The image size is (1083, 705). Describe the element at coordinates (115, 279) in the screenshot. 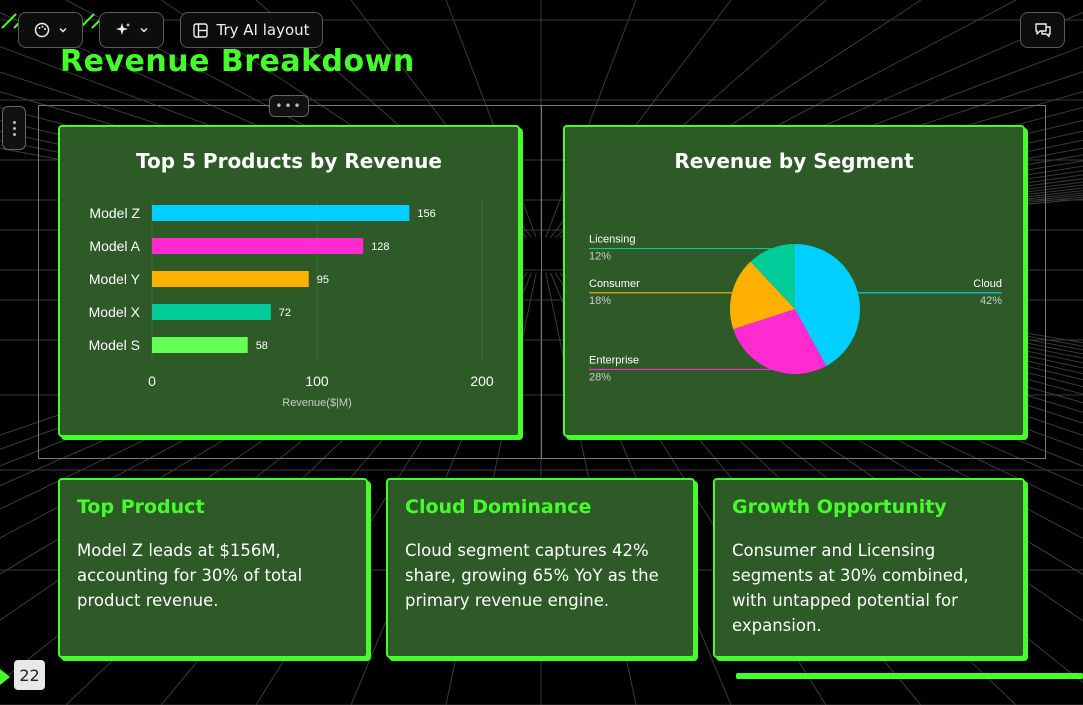

I see `category-label: Model Y` at that location.